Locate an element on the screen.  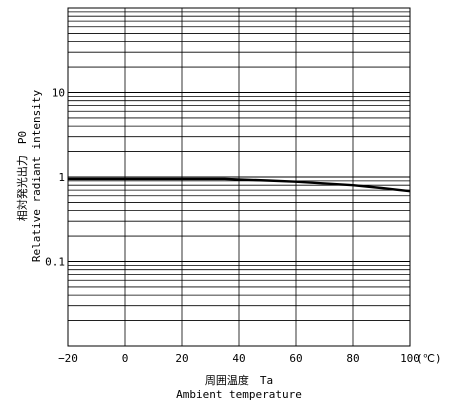
x-unit-label: (℃) is located at coordinates (429, 358).